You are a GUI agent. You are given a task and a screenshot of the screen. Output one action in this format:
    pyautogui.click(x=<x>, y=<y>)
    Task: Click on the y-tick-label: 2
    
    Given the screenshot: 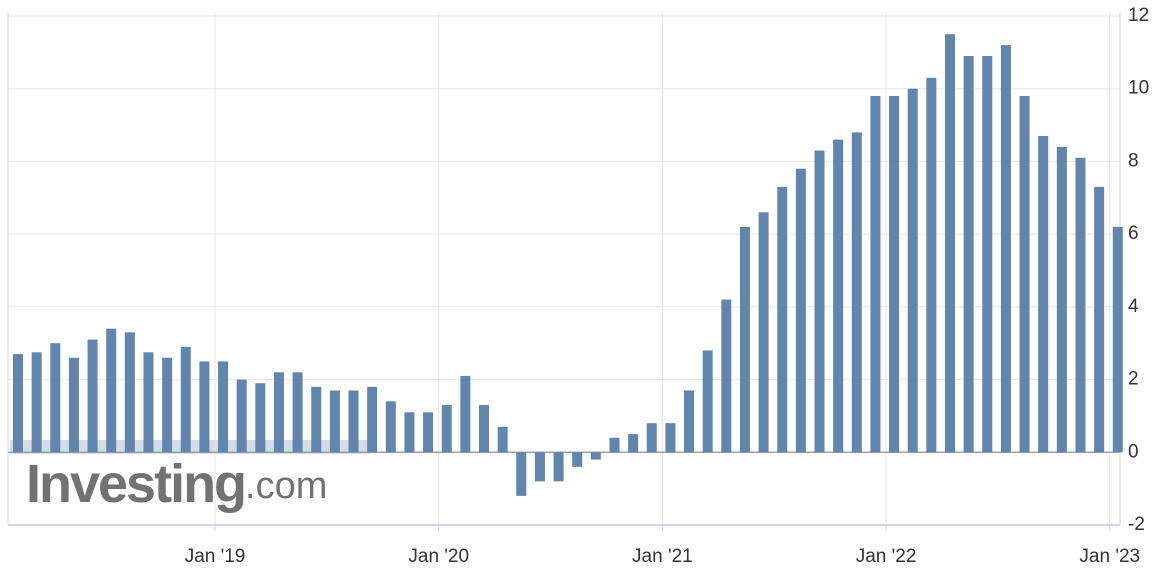 What is the action you would take?
    pyautogui.click(x=1133, y=379)
    